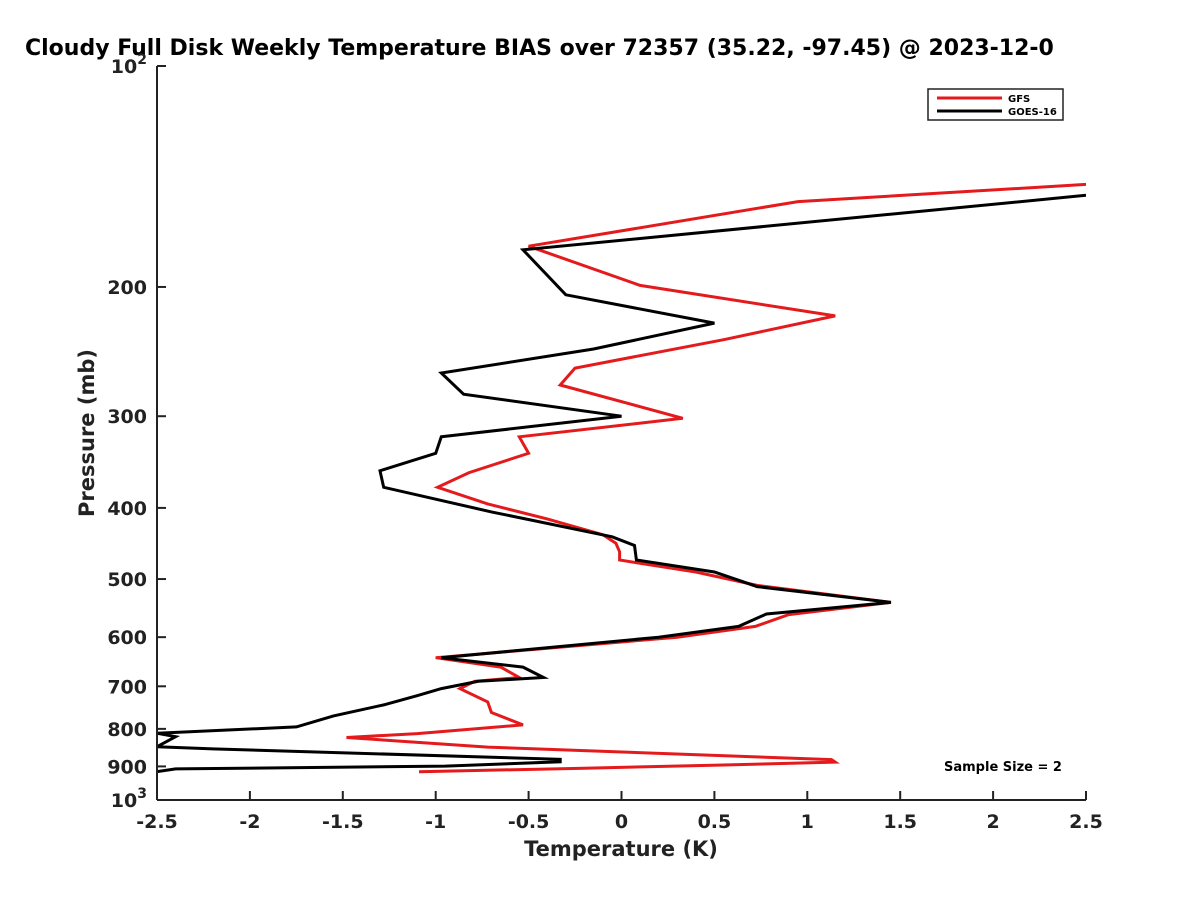 This screenshot has height=900, width=1200. I want to click on legend-box, so click(995, 104).